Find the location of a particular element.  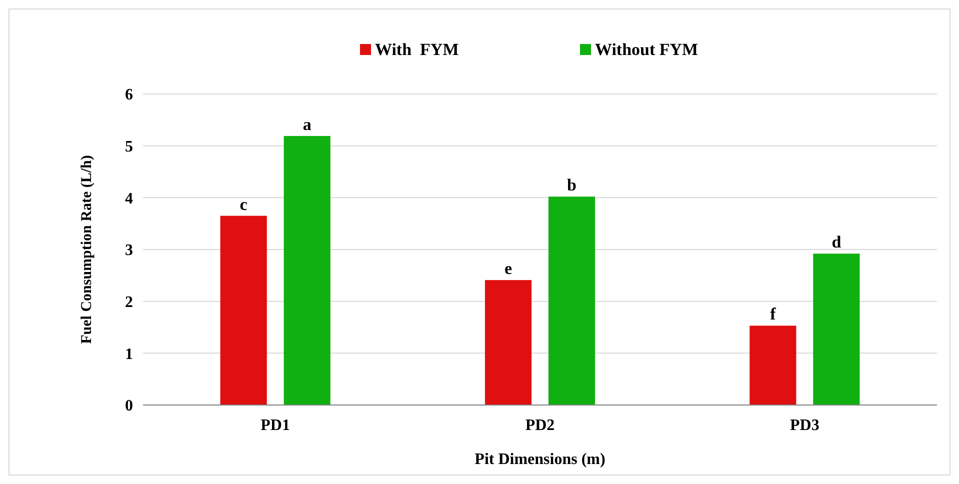

data-label: f is located at coordinates (773, 314).